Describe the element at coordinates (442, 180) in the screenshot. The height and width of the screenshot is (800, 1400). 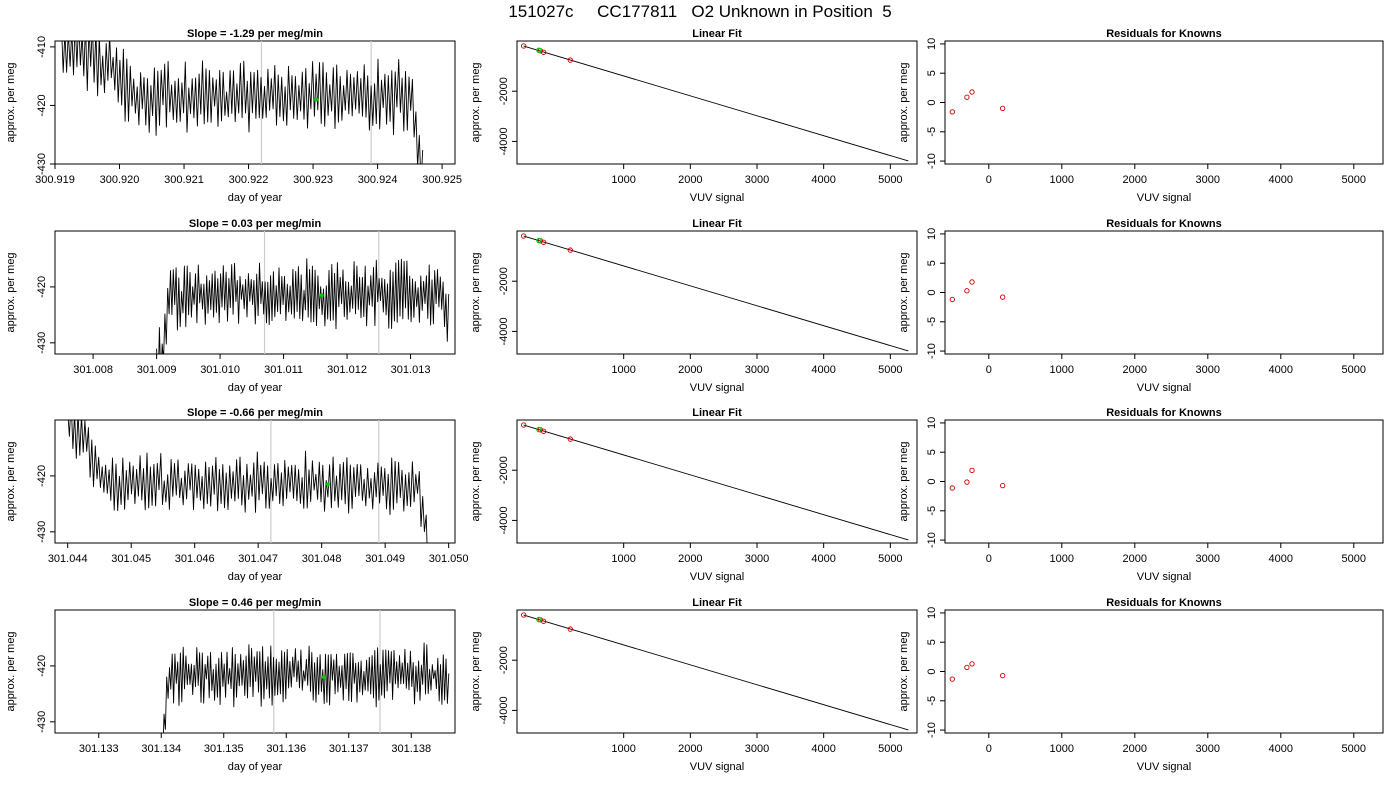
I see `x-tick-label: 300.925` at that location.